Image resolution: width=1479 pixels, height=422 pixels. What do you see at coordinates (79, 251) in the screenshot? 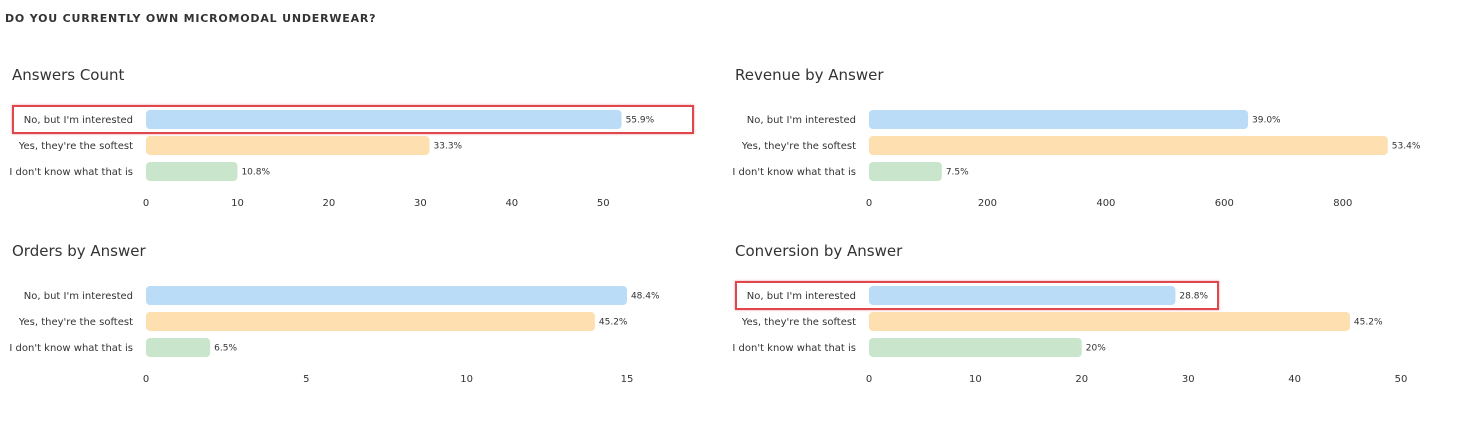
I see `chart-title: Orders by Answer` at bounding box center [79, 251].